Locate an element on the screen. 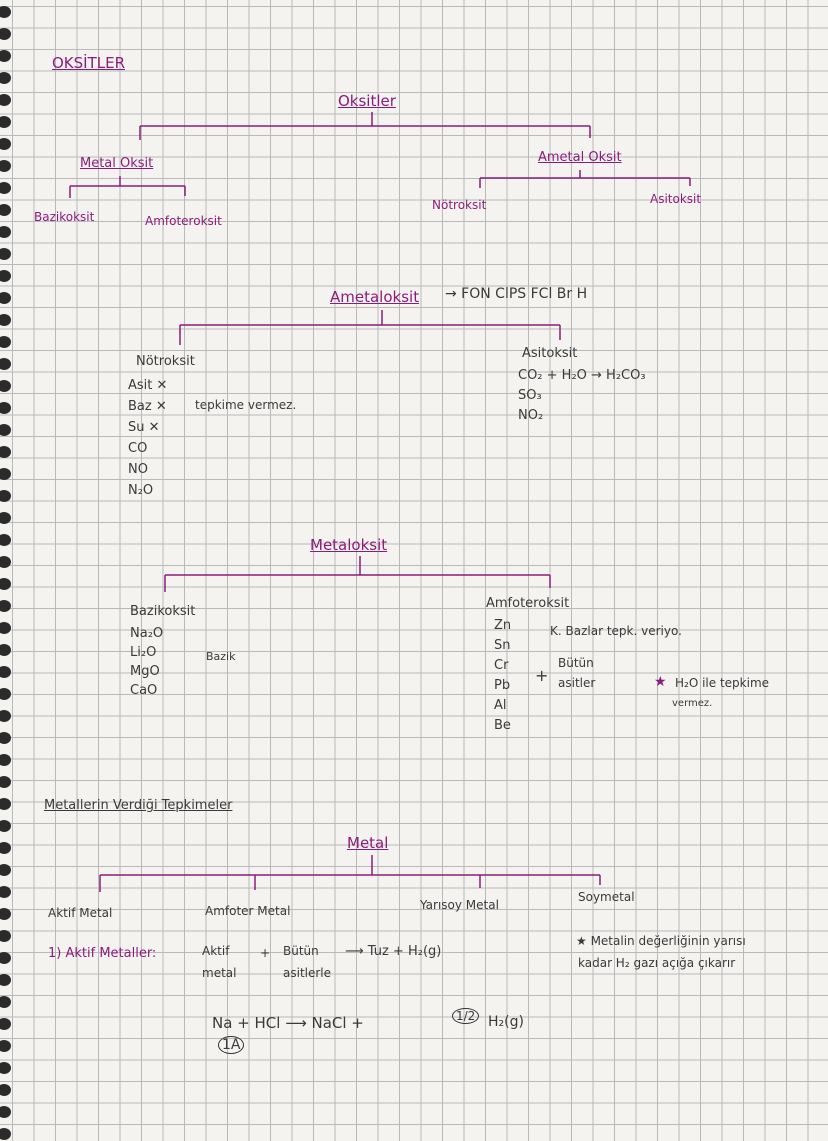 Image resolution: width=828 pixels, height=1141 pixels. tree-ametal-oksit: Ametal Oksit is located at coordinates (580, 157).